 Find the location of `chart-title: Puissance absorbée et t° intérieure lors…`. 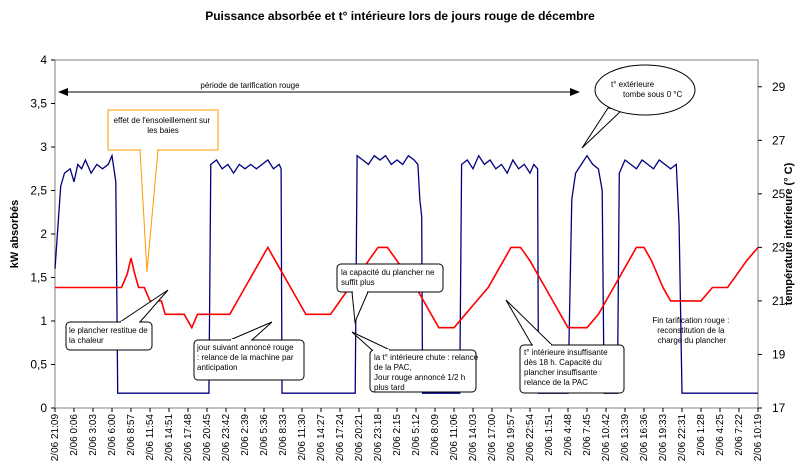

chart-title: Puissance absorbée et t° intérieure lors… is located at coordinates (400, 16).